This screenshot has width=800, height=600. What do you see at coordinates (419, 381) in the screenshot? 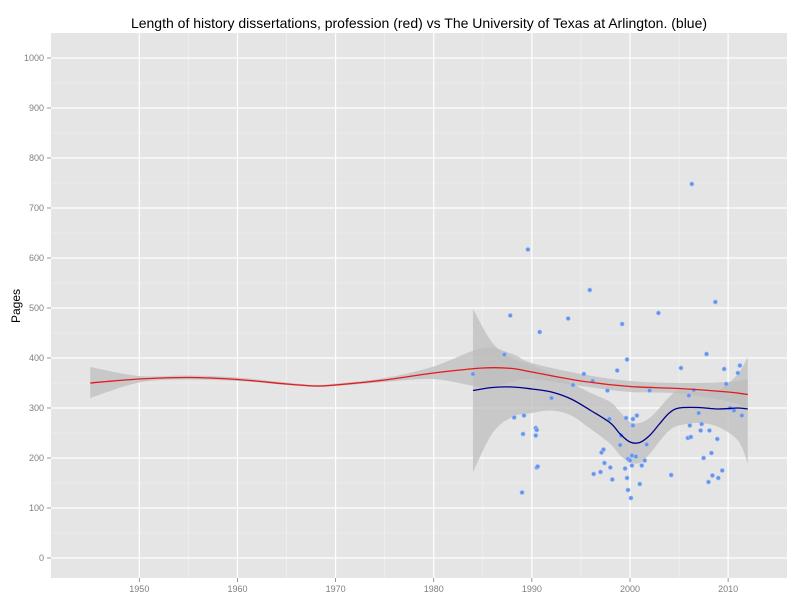
I see `profession-smooth-line` at bounding box center [419, 381].